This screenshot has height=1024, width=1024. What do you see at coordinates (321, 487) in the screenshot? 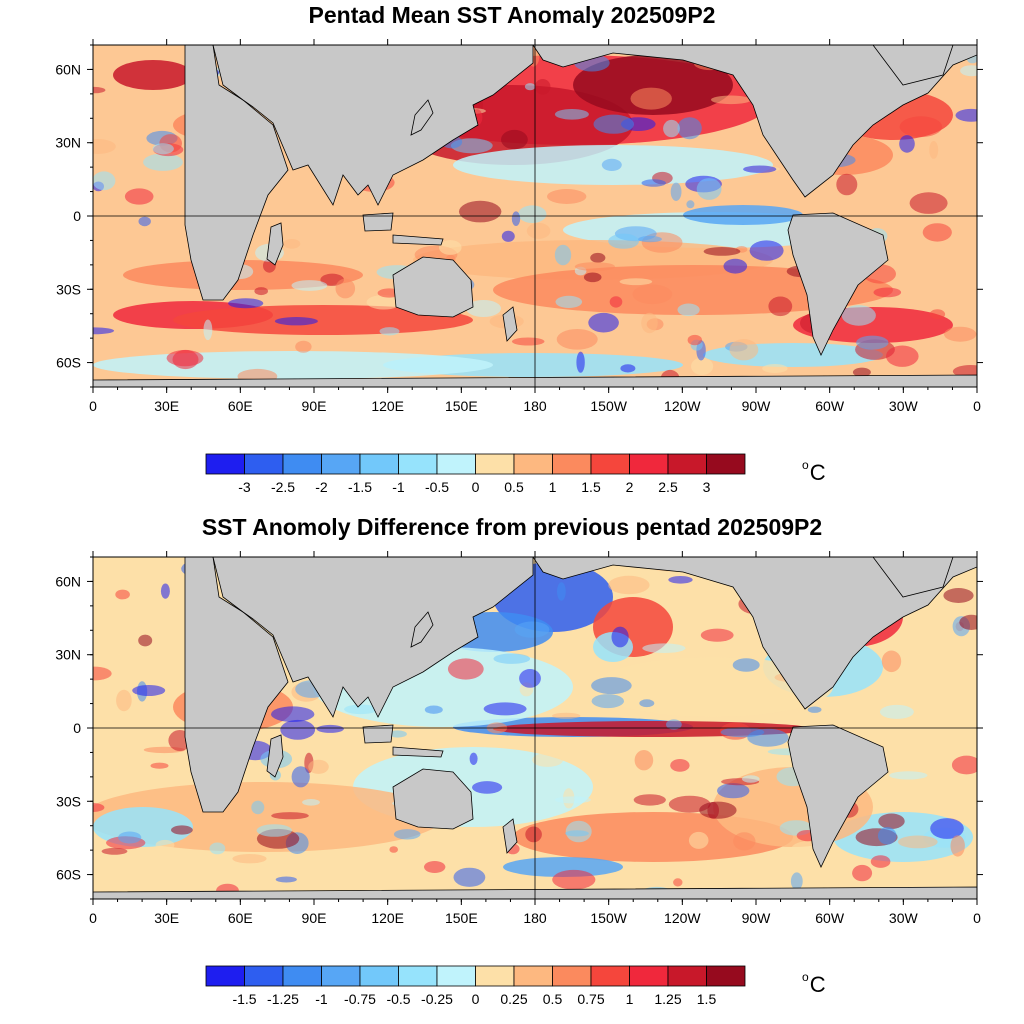
I see `colorbar-label: -2` at bounding box center [321, 487].